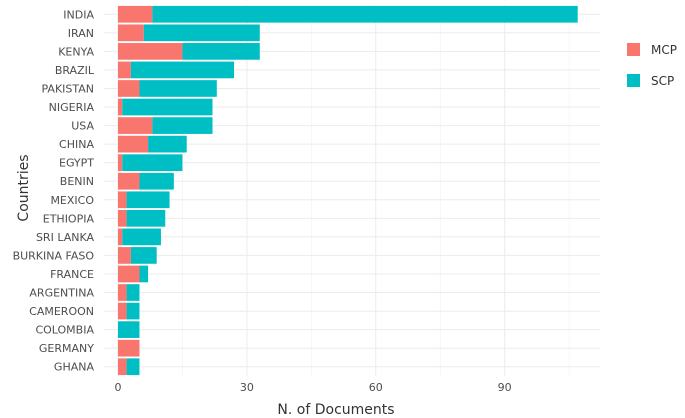 The width and height of the screenshot is (685, 418). I want to click on bar-mcp-china, so click(133, 144).